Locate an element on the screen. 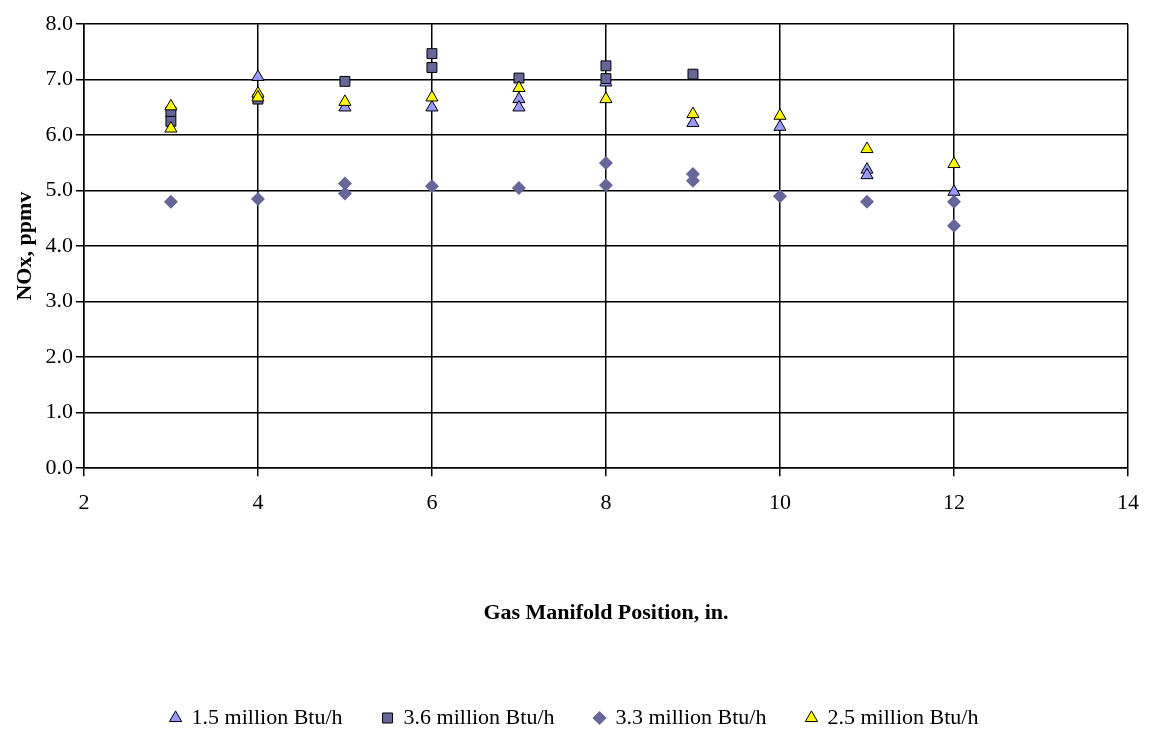 The height and width of the screenshot is (747, 1158). y-tick-label: 1.0 is located at coordinates (59, 411).